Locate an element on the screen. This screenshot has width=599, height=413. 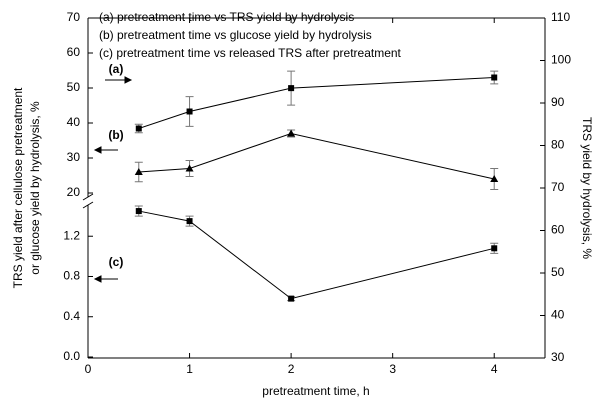
y2-tick-label: 50 is located at coordinates (558, 272).